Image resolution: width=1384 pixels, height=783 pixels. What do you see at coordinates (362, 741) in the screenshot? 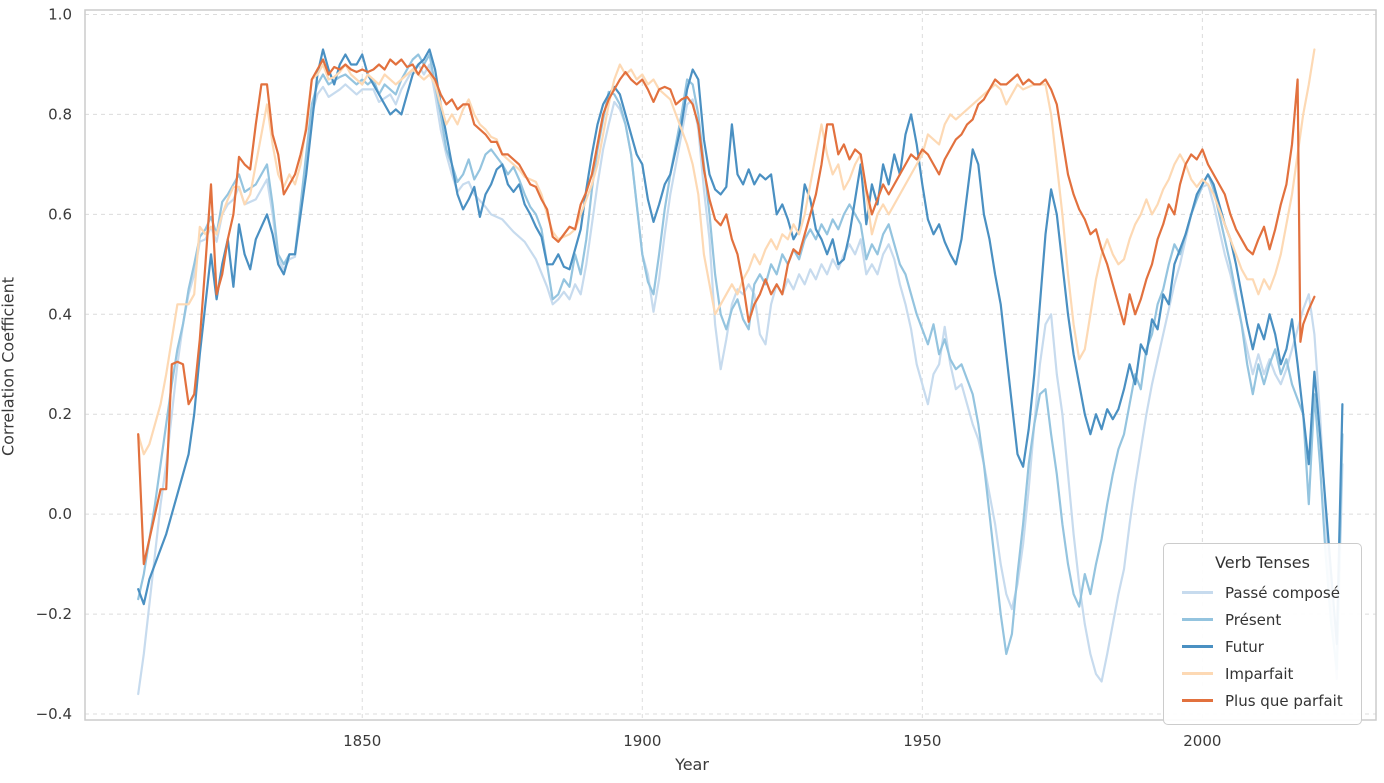
I see `x-tick-label: 1850` at bounding box center [362, 741].